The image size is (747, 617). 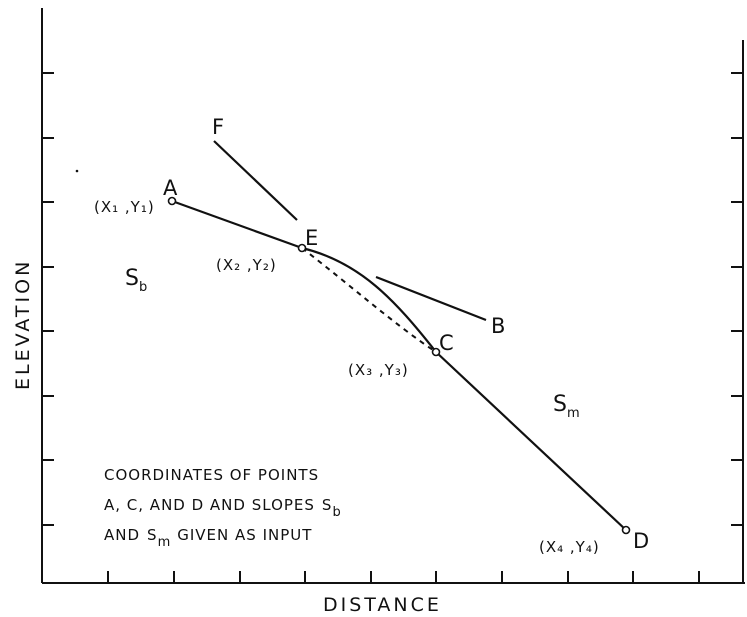 I want to click on point-e-label: E, so click(x=311, y=238).